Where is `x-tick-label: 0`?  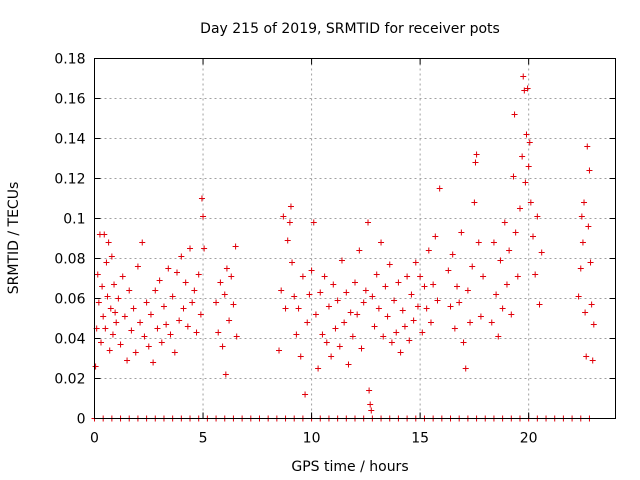
x-tick-label: 0 is located at coordinates (94, 439).